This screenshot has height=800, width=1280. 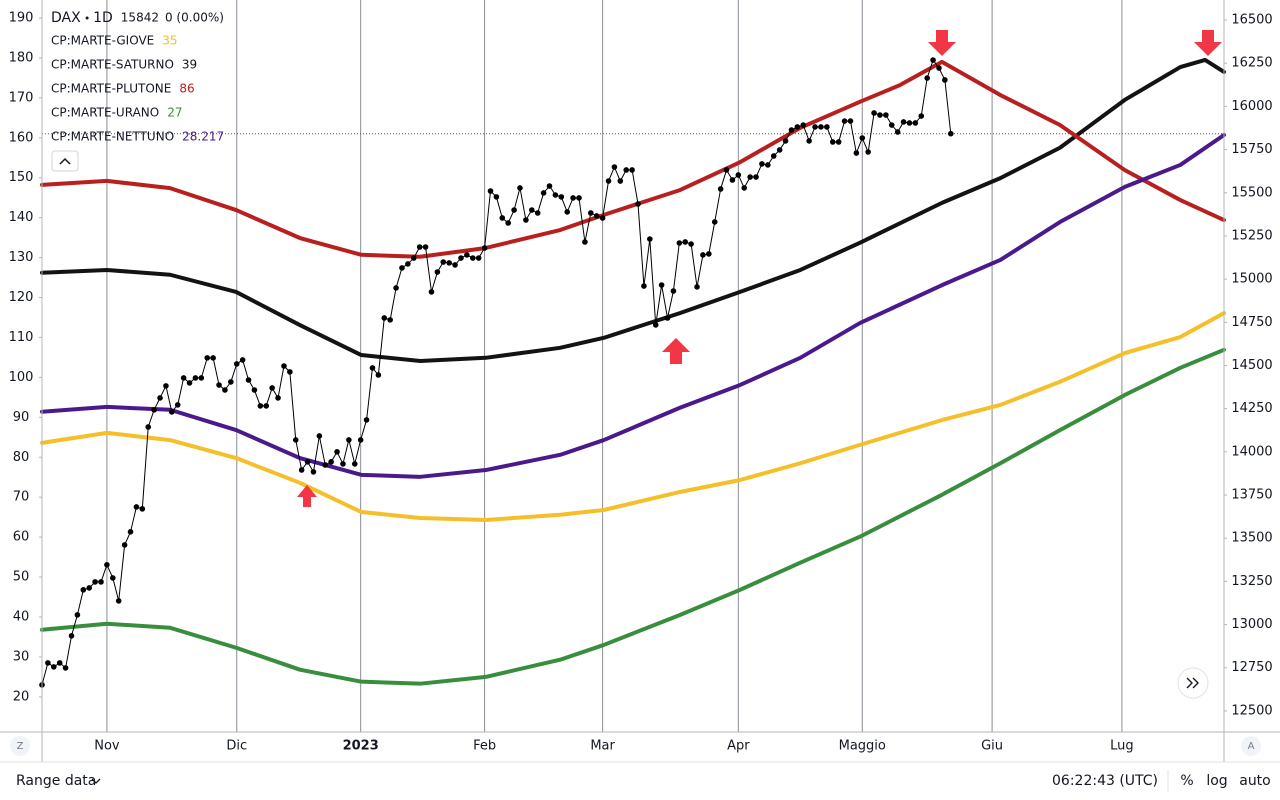 I want to click on y-tick-label: 150, so click(x=21, y=177).